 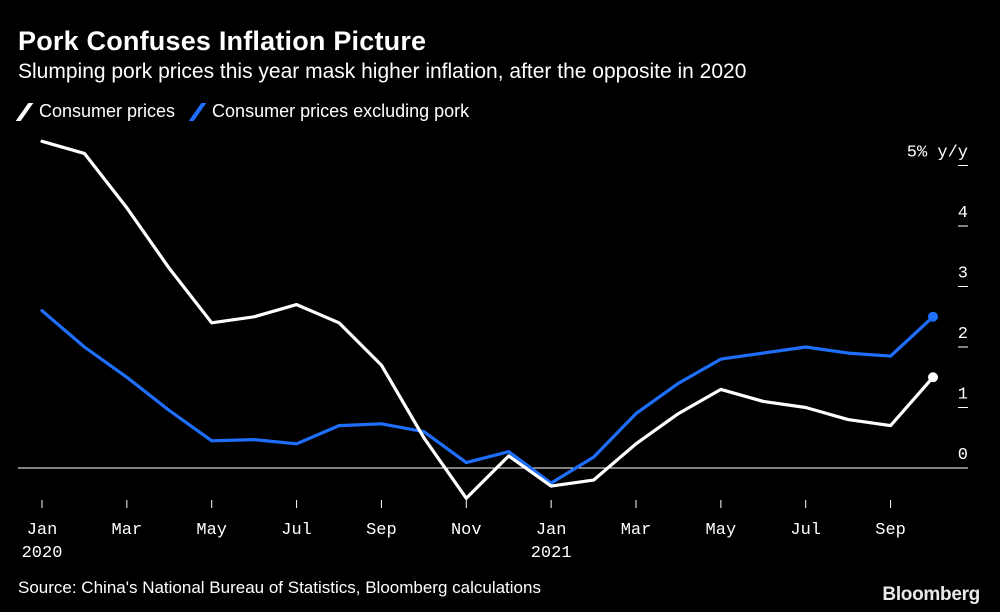 What do you see at coordinates (963, 274) in the screenshot?
I see `y-tick-label-3: 3` at bounding box center [963, 274].